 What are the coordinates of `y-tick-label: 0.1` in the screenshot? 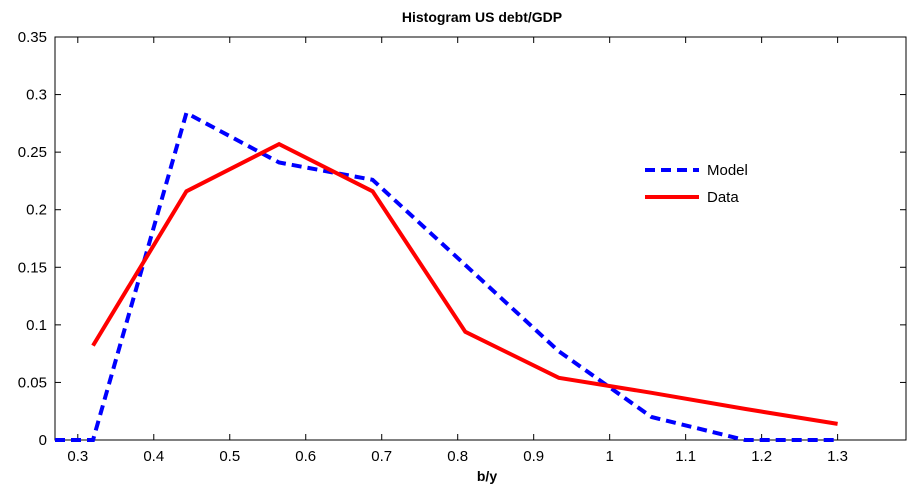 It's located at (36, 325).